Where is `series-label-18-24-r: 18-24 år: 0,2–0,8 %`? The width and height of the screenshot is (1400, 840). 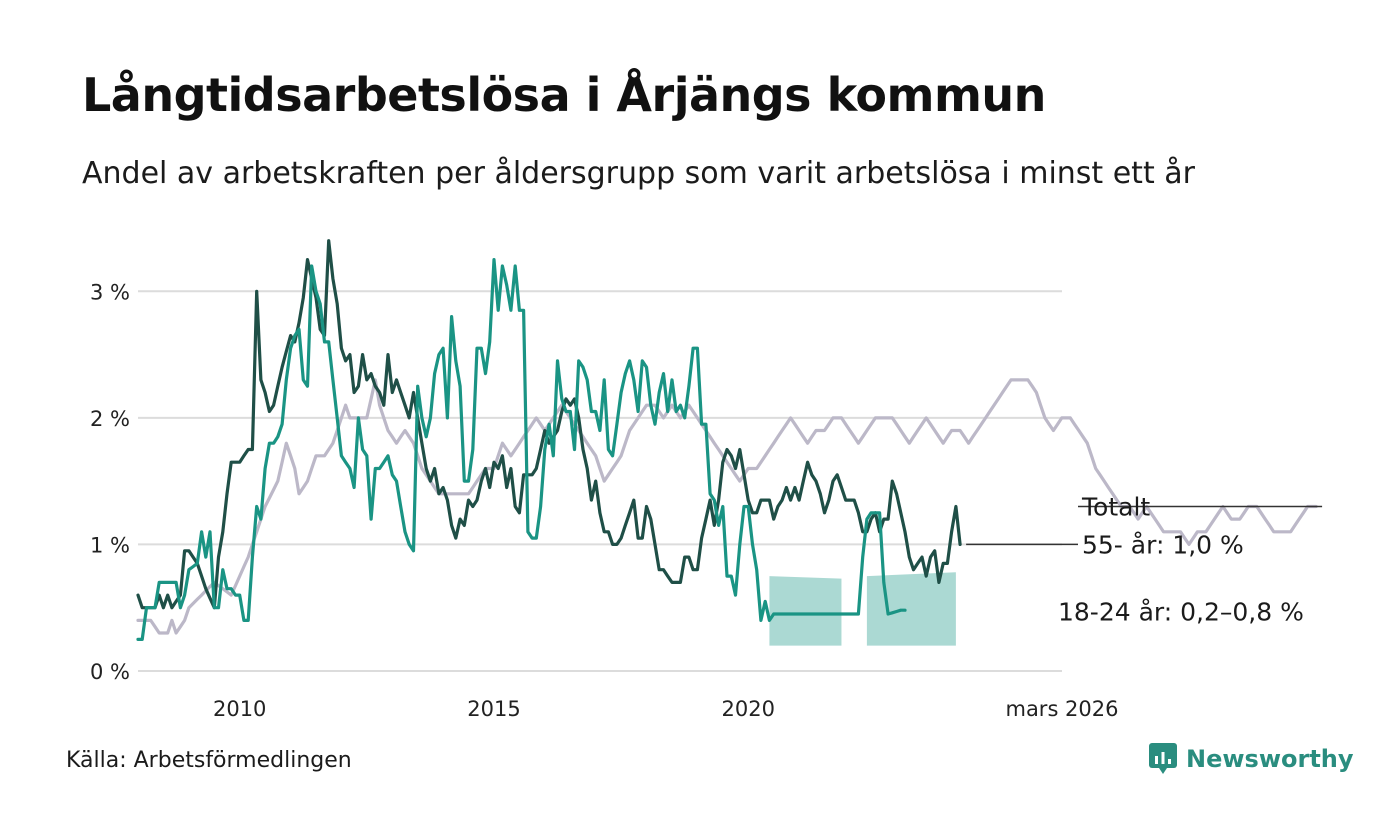 series-label-18-24-r: 18-24 år: 0,2–0,8 % is located at coordinates (1181, 612).